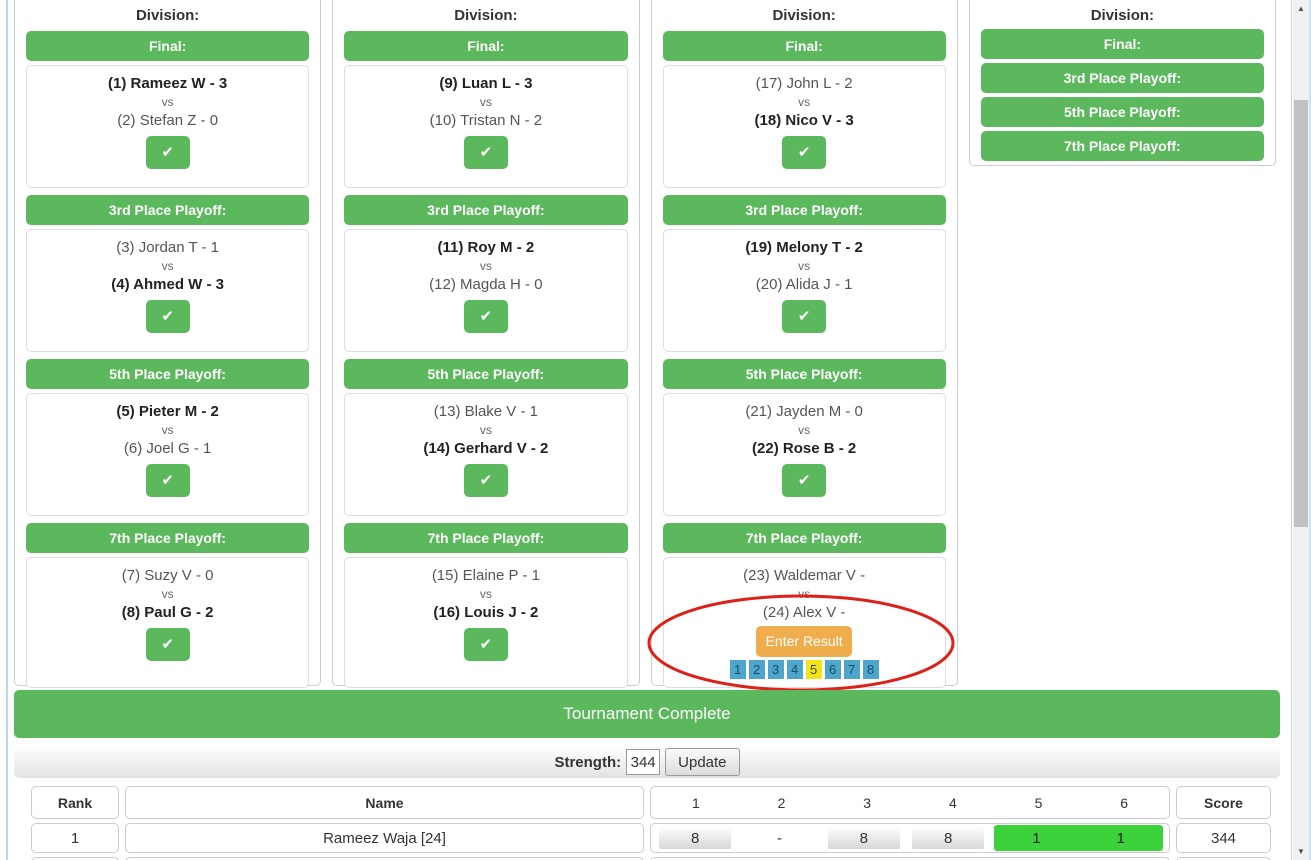 Image resolution: width=1311 pixels, height=860 pixels. What do you see at coordinates (804, 575) in the screenshot?
I see `player-1: (23) Waldemar V -` at bounding box center [804, 575].